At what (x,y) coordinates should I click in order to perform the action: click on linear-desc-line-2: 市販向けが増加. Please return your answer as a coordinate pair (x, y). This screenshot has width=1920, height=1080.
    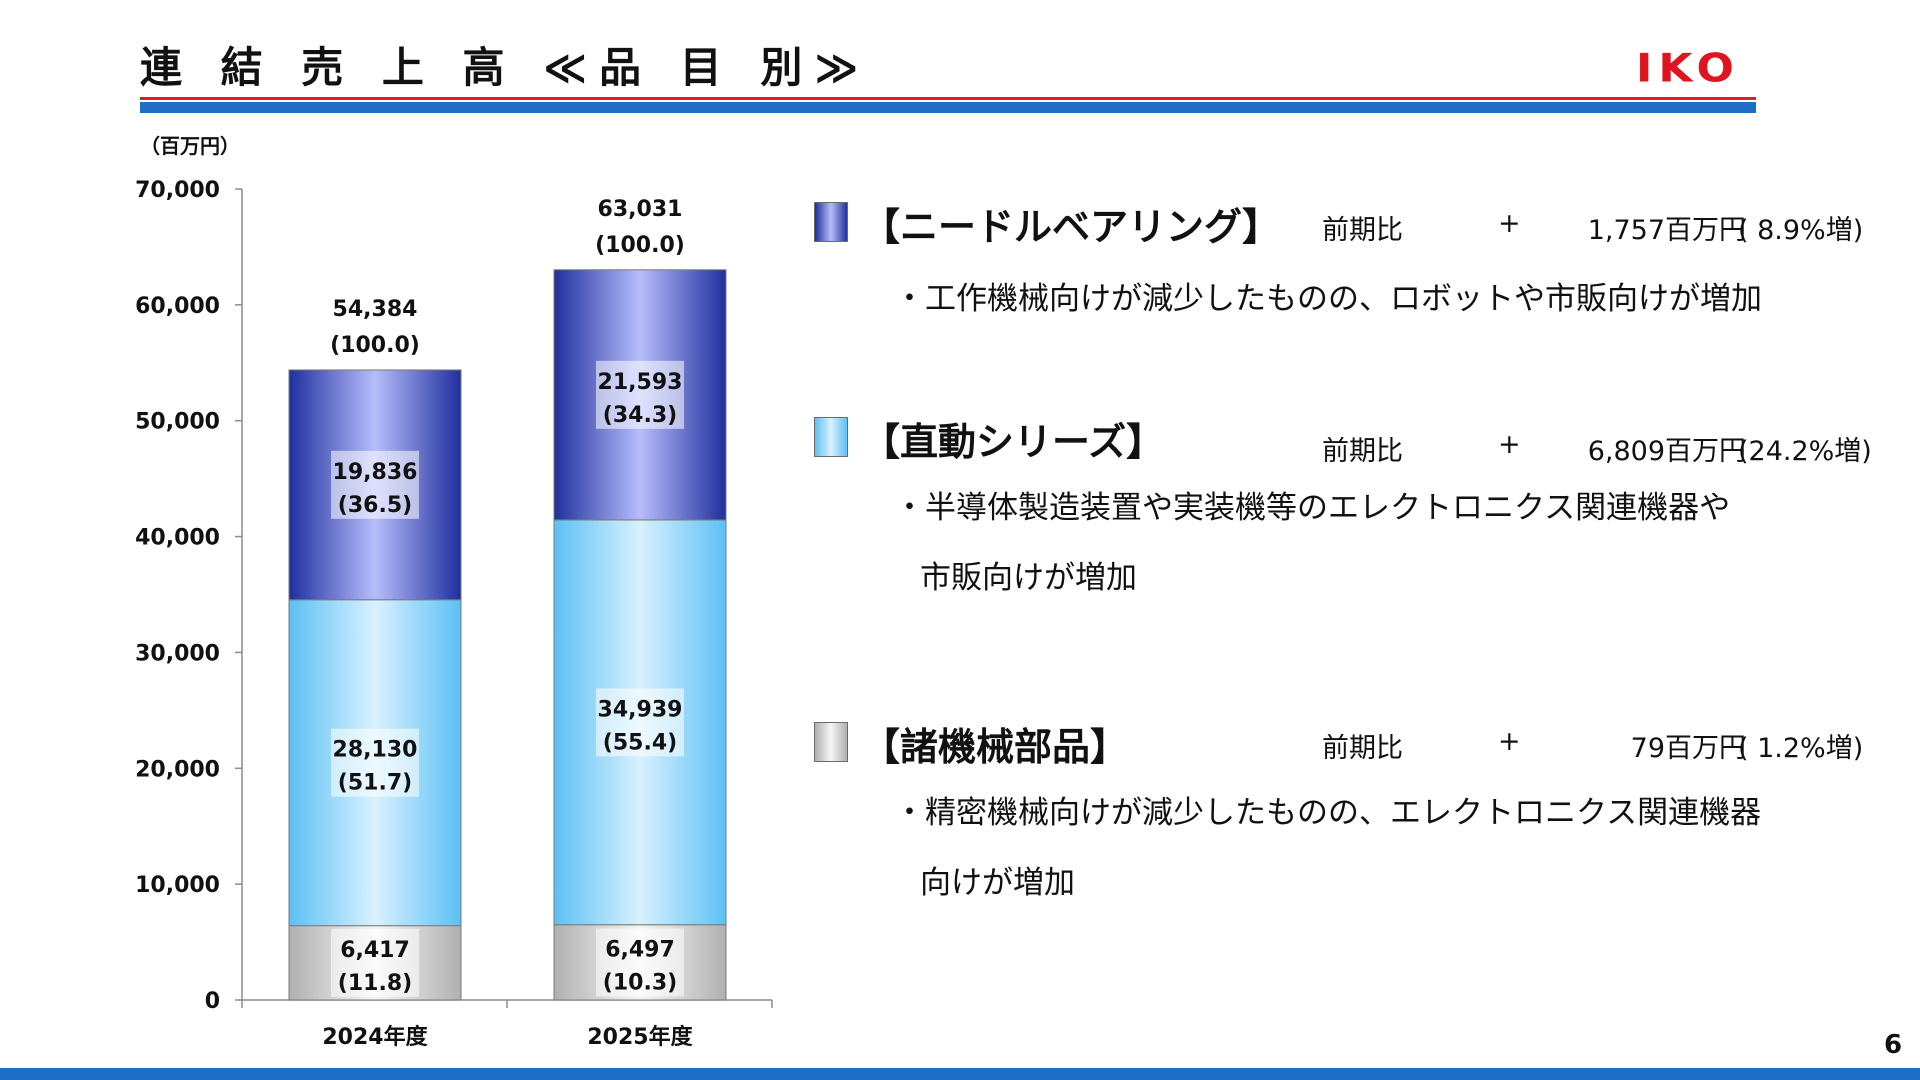
    Looking at the image, I should click on (1028, 578).